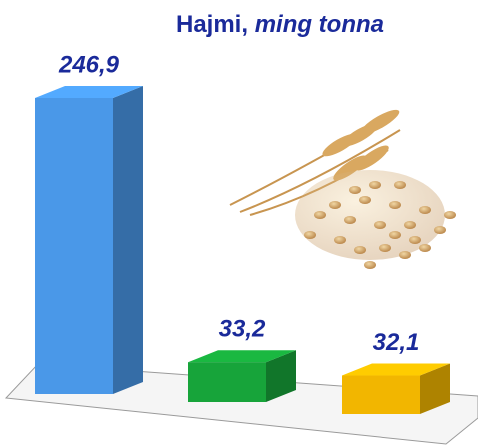  What do you see at coordinates (212, 24) in the screenshot?
I see `title: Hajmi,` at bounding box center [212, 24].